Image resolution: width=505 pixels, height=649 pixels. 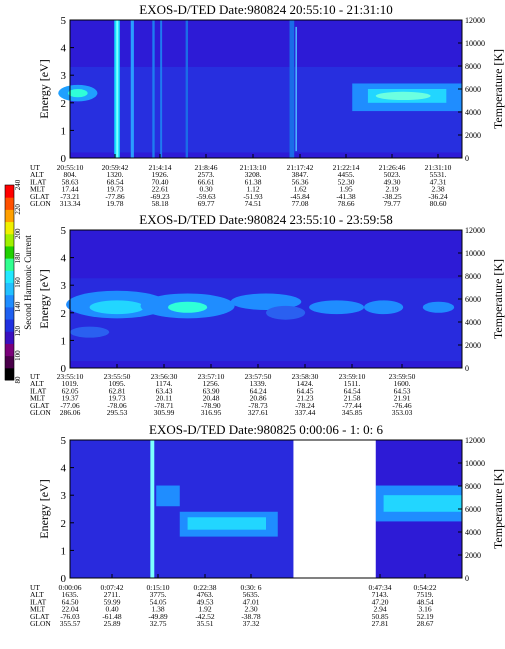 What do you see at coordinates (70, 405) in the screenshot?
I see `table-cell: -77.06` at bounding box center [70, 405].